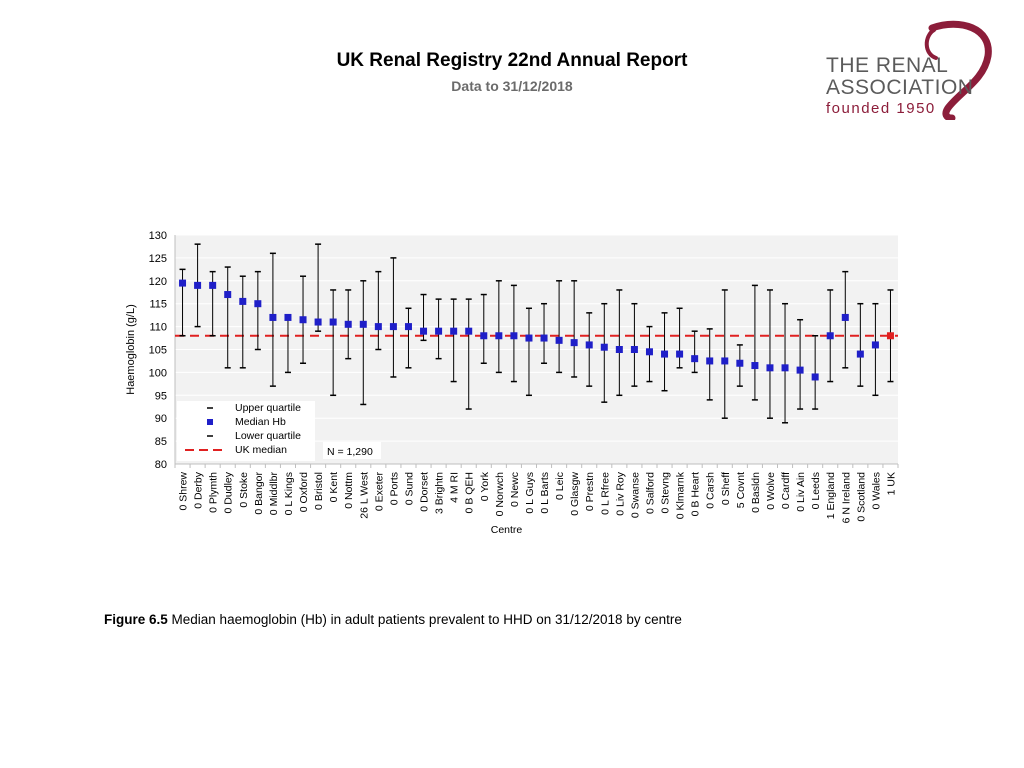 This screenshot has width=1024, height=768. Describe the element at coordinates (304, 492) in the screenshot. I see `x-tick-label: 0 Oxford` at that location.